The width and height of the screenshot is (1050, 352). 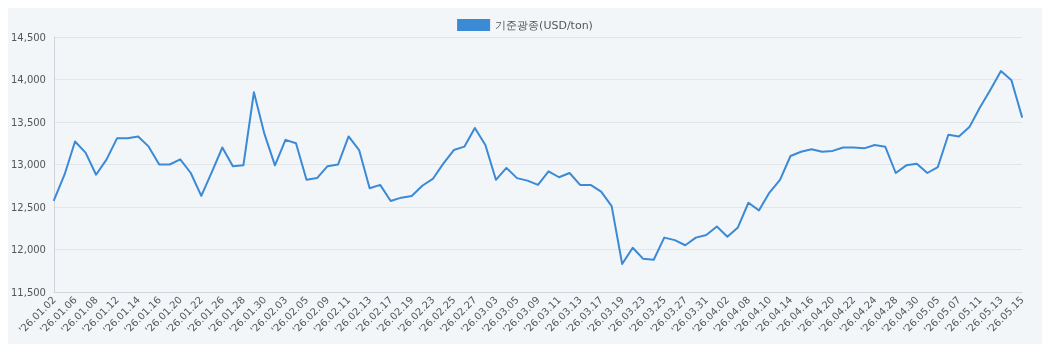 What do you see at coordinates (28, 37) in the screenshot?
I see `y-tick-label: 14,500` at bounding box center [28, 37].